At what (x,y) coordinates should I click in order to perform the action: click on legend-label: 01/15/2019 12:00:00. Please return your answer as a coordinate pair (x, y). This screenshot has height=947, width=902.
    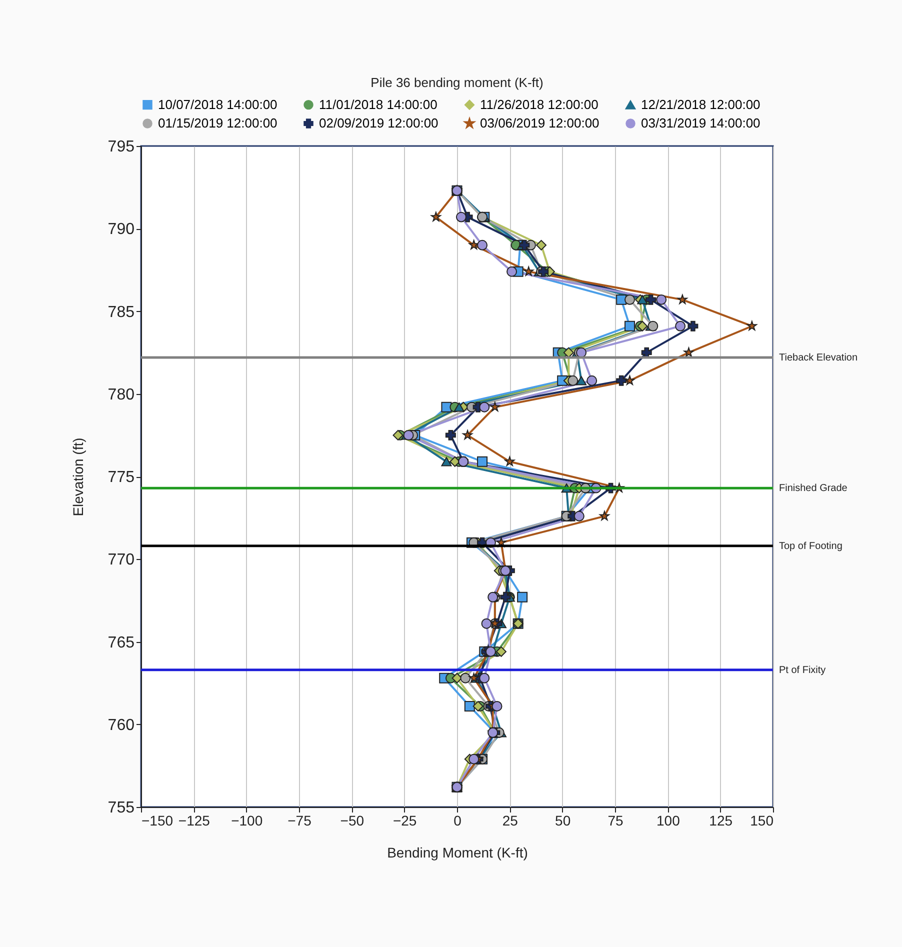
    Looking at the image, I should click on (218, 123).